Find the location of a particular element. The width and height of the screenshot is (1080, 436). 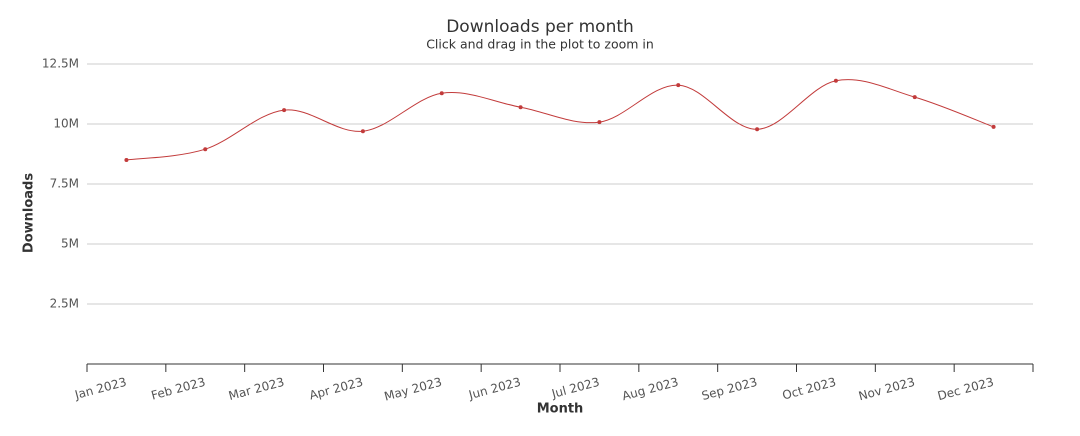

x-tick-label: May 2023 is located at coordinates (413, 389).